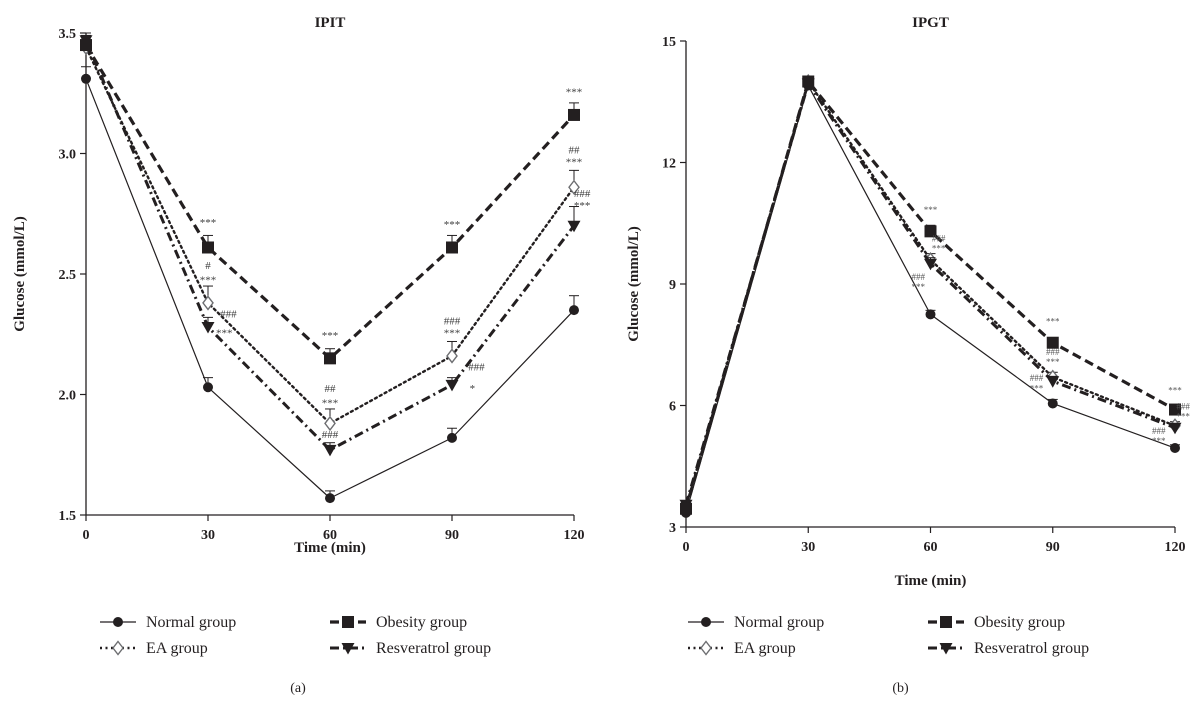  Describe the element at coordinates (330, 535) in the screenshot. I see `x-tick-label: 60` at that location.